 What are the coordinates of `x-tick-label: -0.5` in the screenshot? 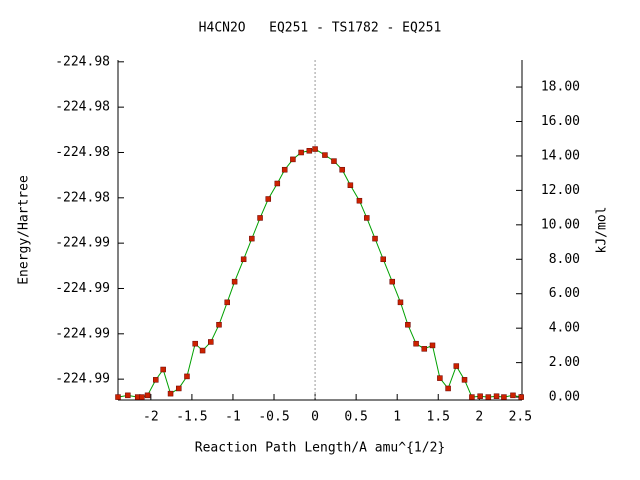 It's located at (273, 417).